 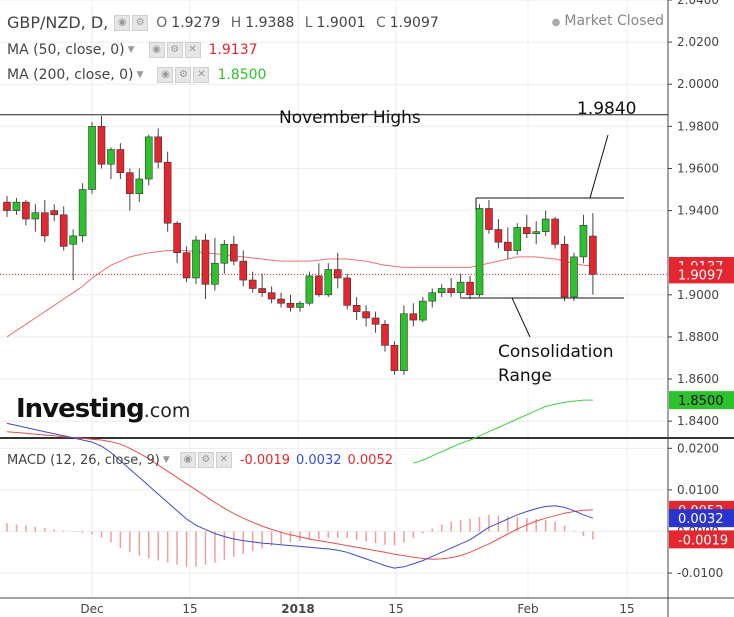 I want to click on macd-hist-price-label: -0.0019, so click(x=703, y=540).